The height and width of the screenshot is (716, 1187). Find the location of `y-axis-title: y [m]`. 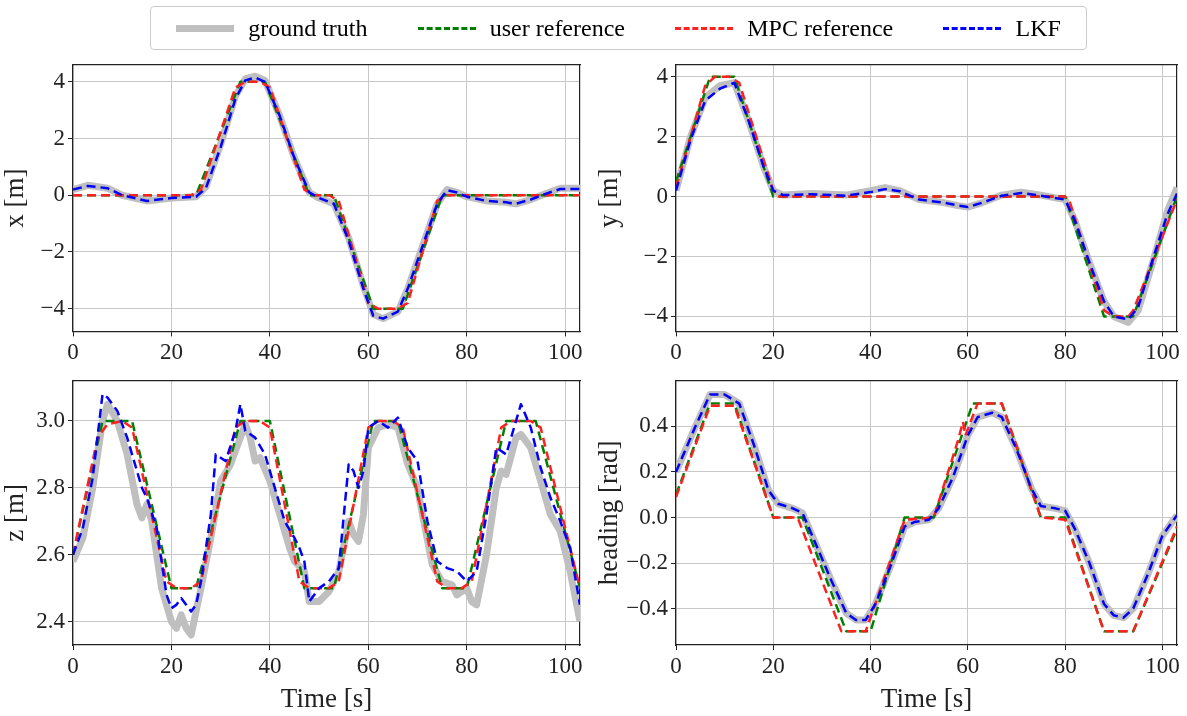

y-axis-title: y [m] is located at coordinates (608, 198).